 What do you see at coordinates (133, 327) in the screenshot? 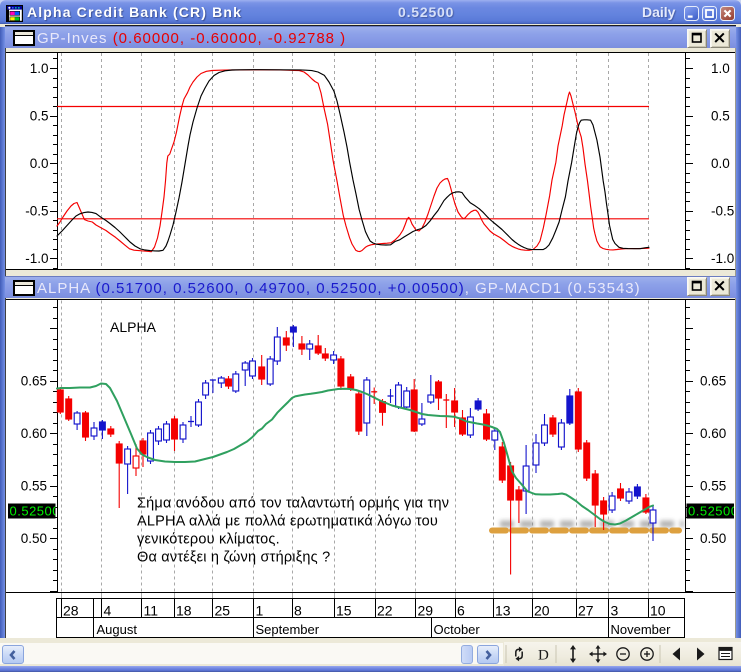
I see `svg-text: ALPHA` at bounding box center [133, 327].